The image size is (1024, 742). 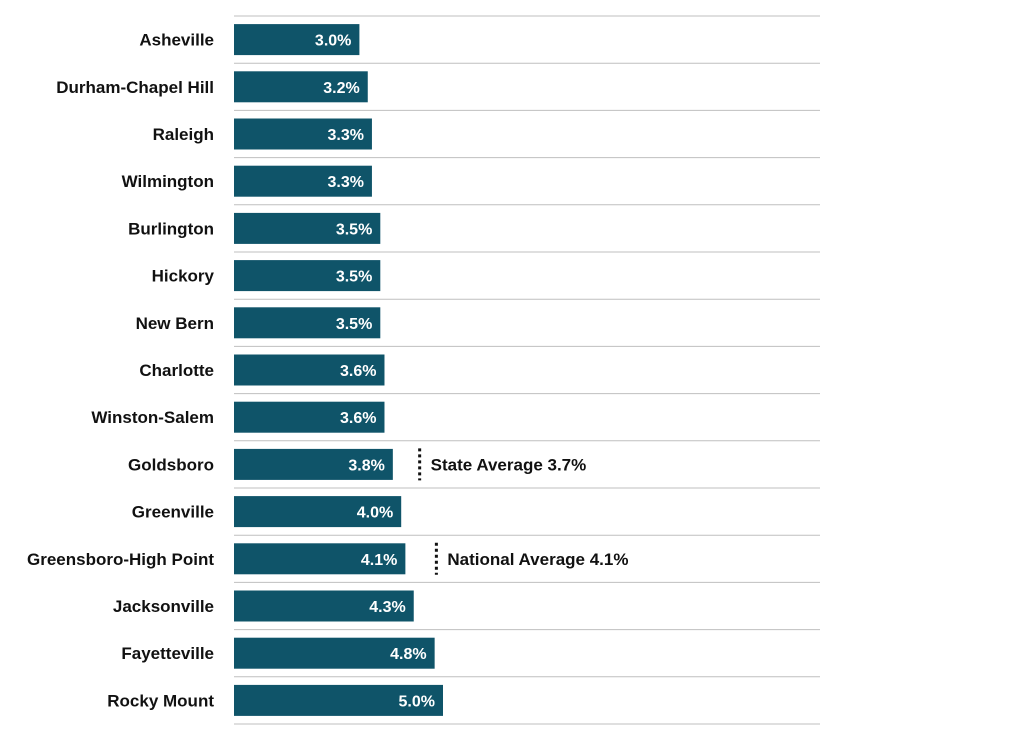 I want to click on category-label: Goldsboro, so click(x=171, y=464).